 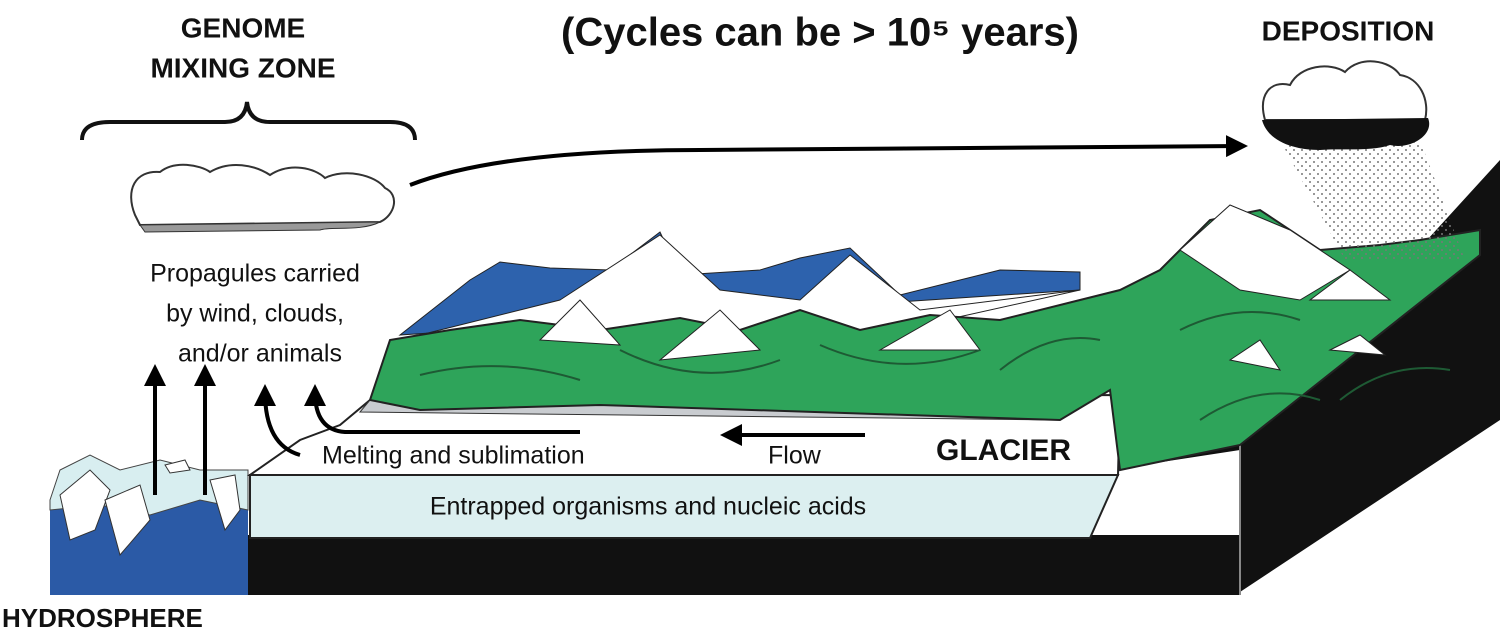 What do you see at coordinates (242, 67) in the screenshot?
I see `zone-label: MIXING ZONE` at bounding box center [242, 67].